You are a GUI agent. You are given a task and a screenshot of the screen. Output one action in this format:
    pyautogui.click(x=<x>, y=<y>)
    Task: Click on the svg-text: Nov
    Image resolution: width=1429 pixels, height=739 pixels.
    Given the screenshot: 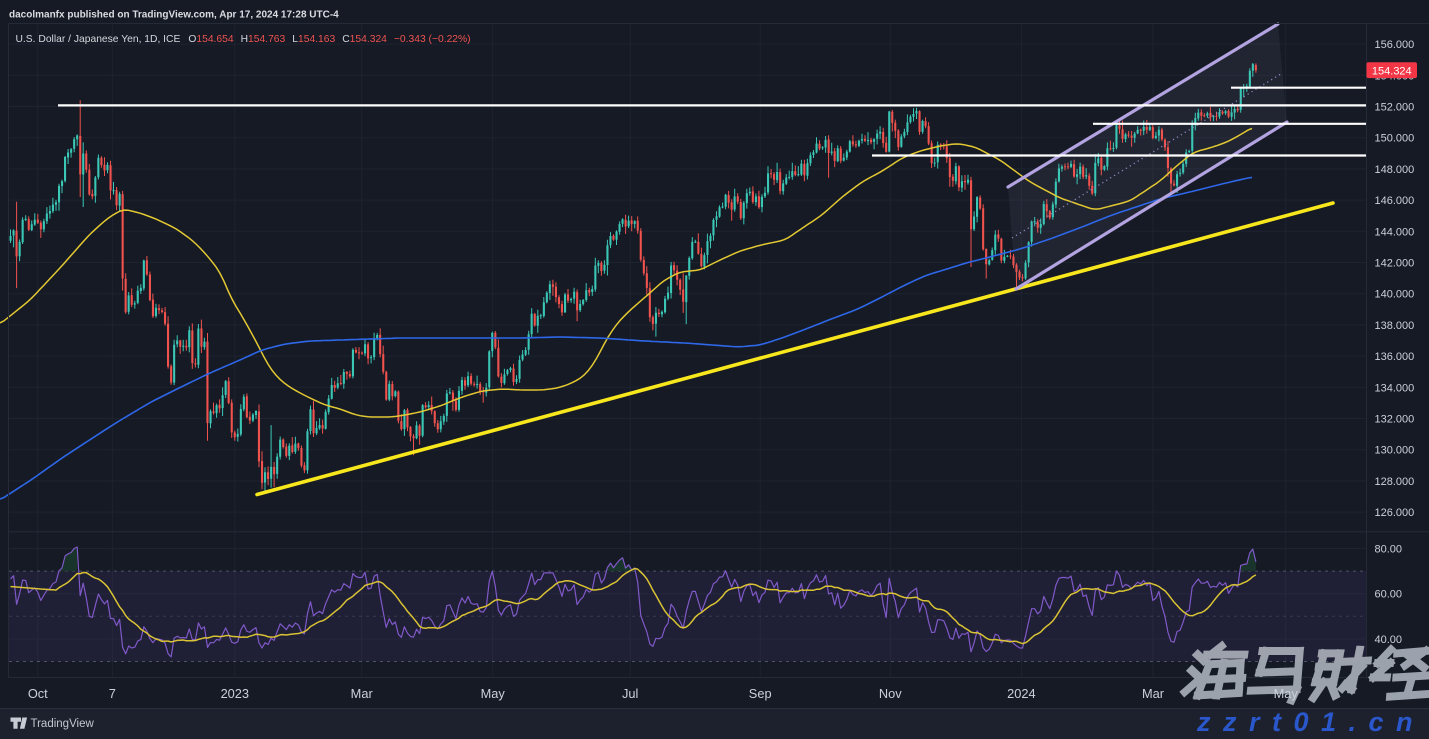 What is the action you would take?
    pyautogui.click(x=890, y=693)
    